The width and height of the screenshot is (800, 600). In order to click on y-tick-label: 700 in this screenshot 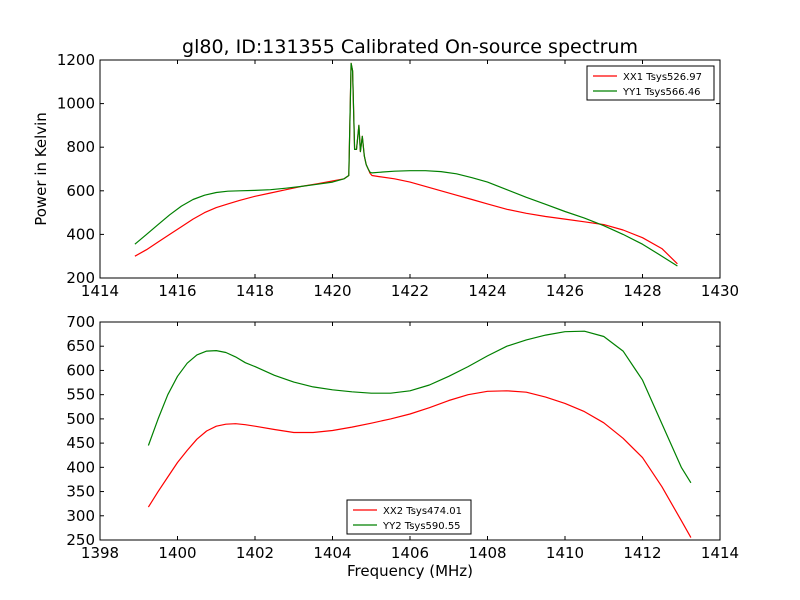, I will do `click(80, 322)`.